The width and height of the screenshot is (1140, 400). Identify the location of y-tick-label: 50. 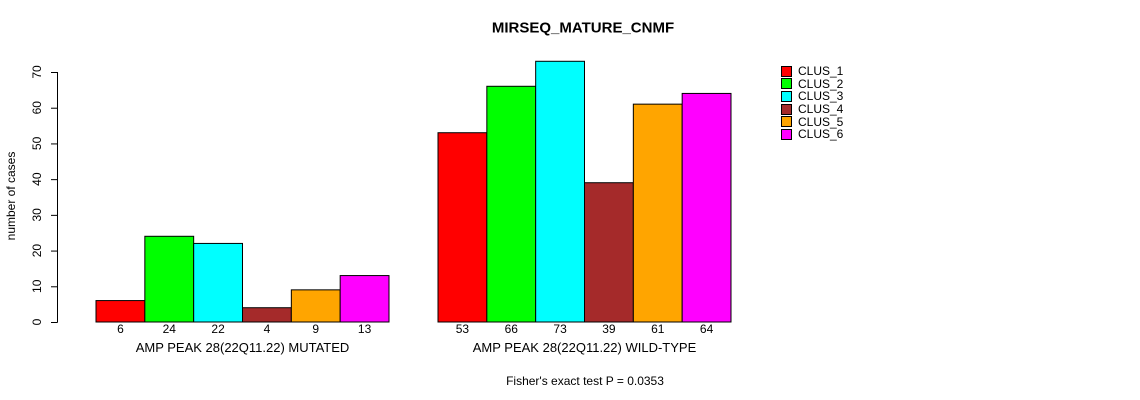
(37, 143).